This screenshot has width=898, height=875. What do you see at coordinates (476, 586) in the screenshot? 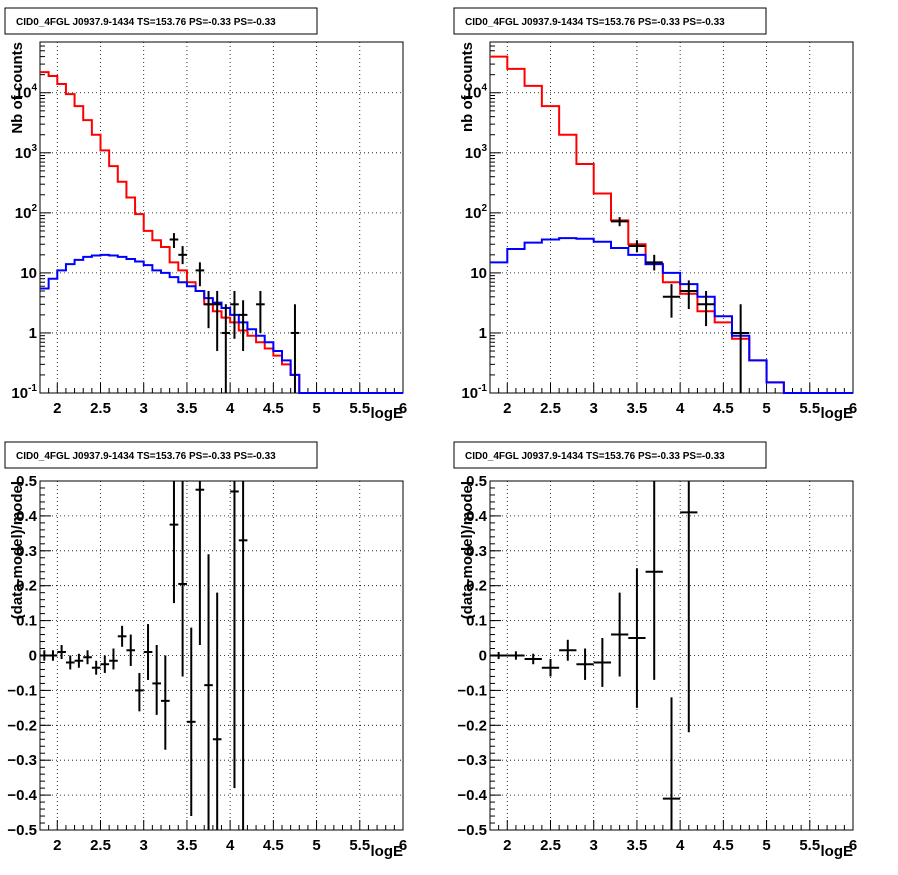
I see `y-tick-label: 0.2` at bounding box center [476, 586].